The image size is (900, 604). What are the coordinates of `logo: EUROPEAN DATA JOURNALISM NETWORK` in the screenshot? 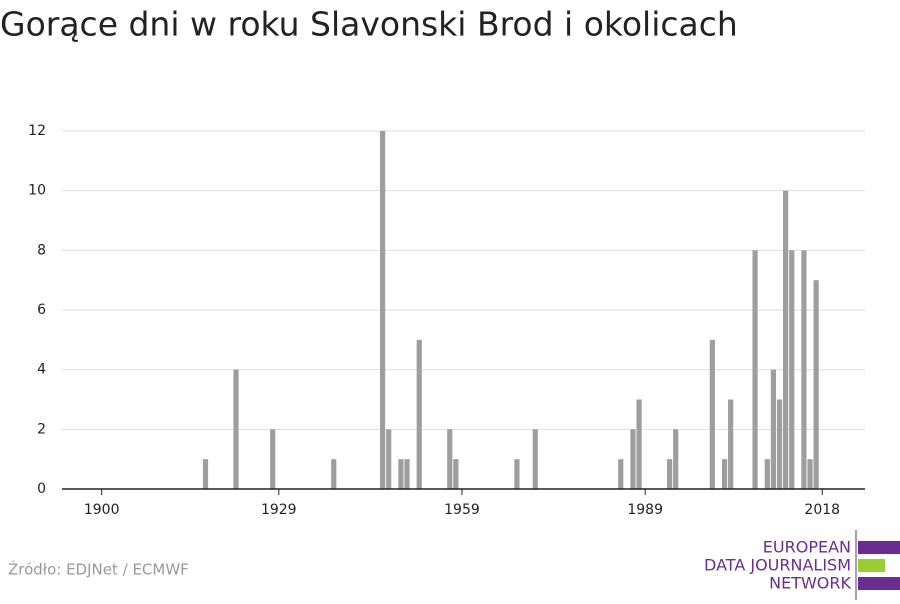 It's located at (802, 565).